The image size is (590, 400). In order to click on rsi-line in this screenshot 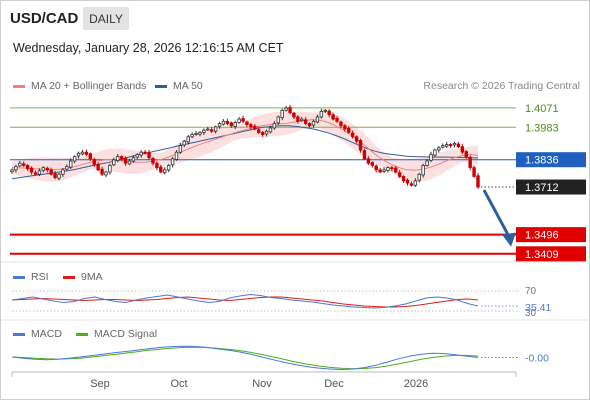, I will do `click(245, 301)`.